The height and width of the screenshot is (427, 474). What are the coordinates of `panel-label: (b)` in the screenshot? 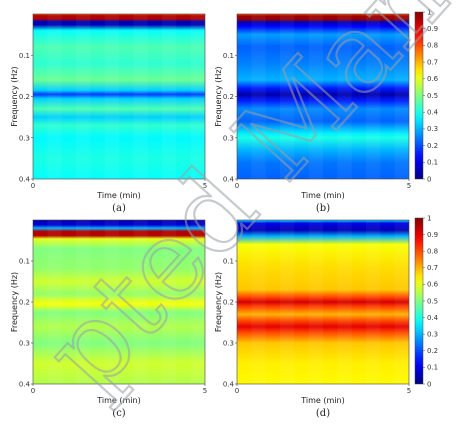 It's located at (323, 208).